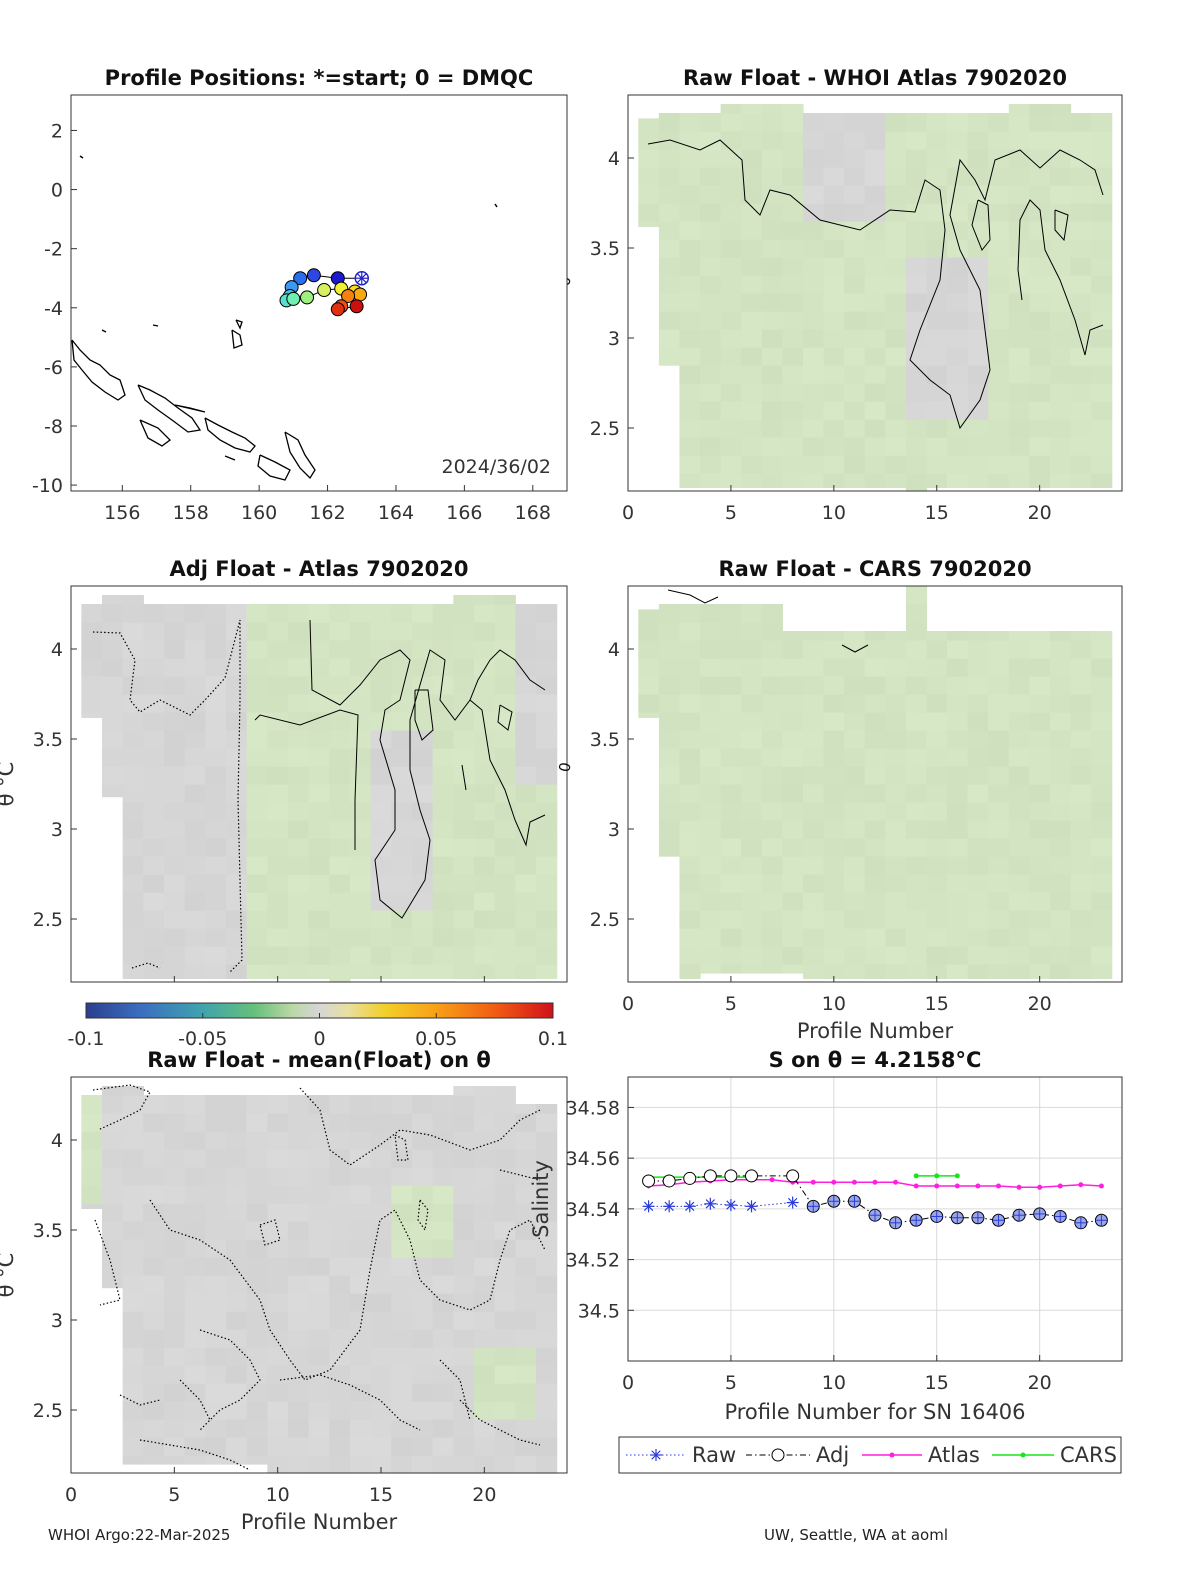 The image size is (1200, 1575). I want to click on x-tick-label: 10, so click(278, 1495).